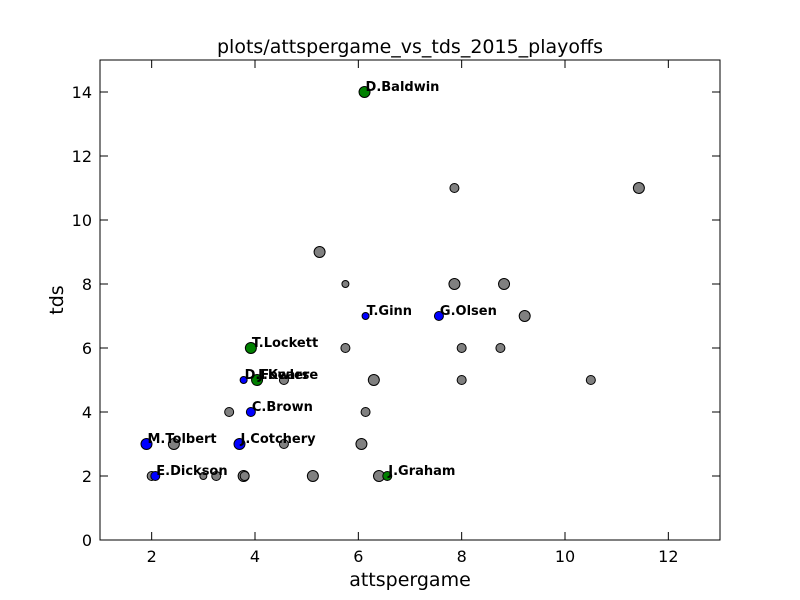 Image resolution: width=800 pixels, height=600 pixels. I want to click on point-label: E.Dickson, so click(191, 471).